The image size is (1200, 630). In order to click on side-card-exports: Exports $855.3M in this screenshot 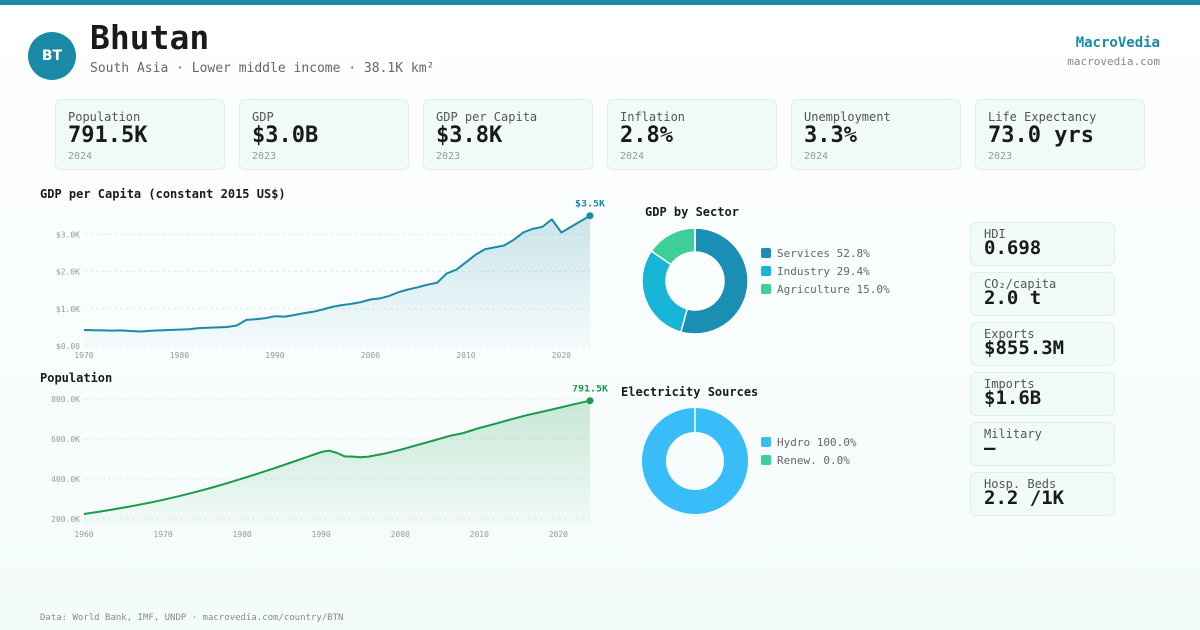, I will do `click(1042, 344)`.